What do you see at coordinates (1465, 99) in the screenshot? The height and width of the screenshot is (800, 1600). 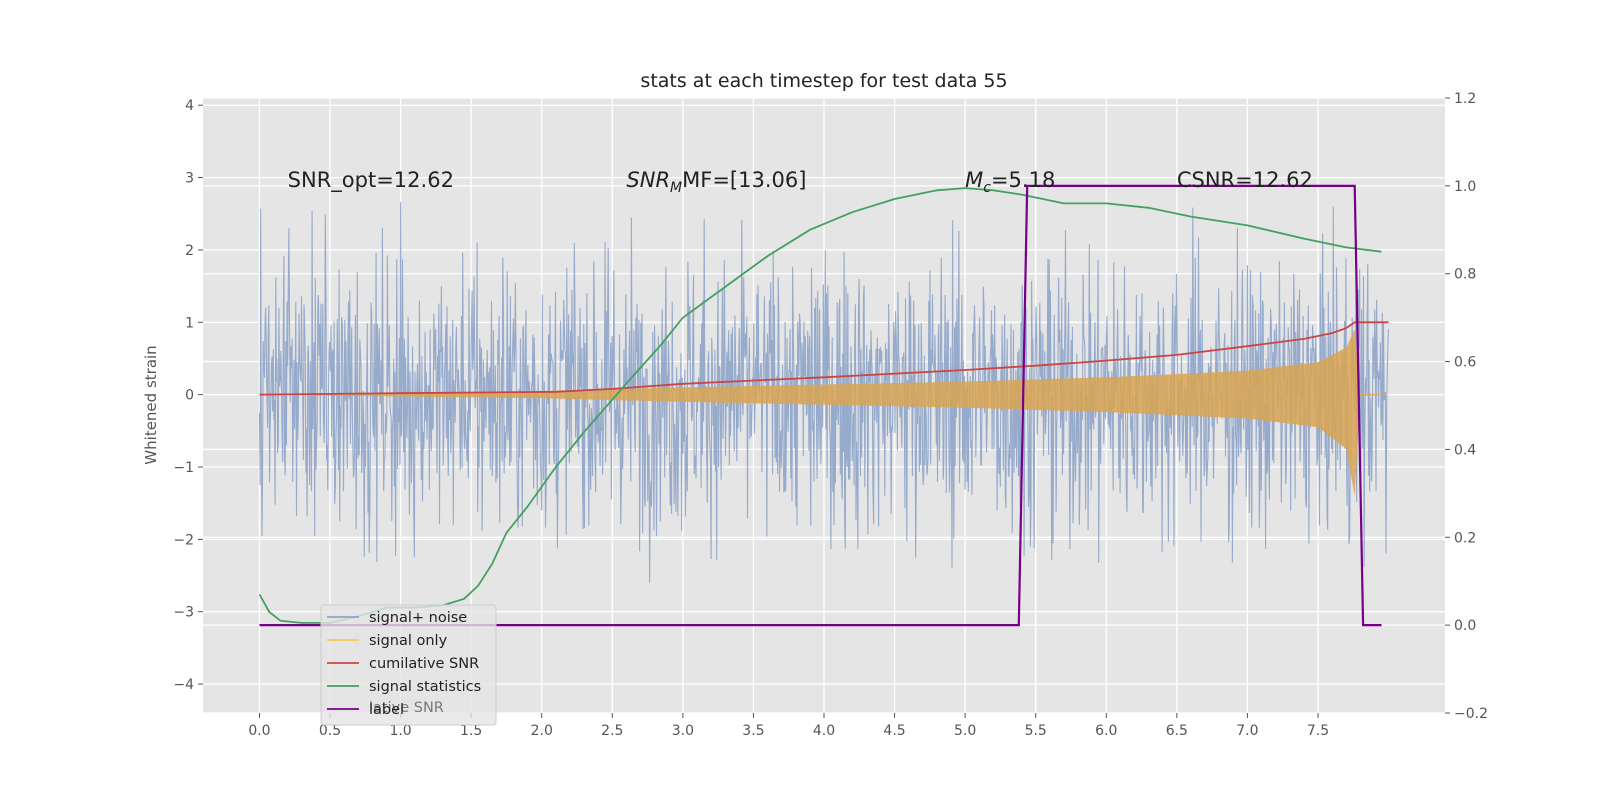 I see `y2-tick-label: 1.2` at bounding box center [1465, 99].